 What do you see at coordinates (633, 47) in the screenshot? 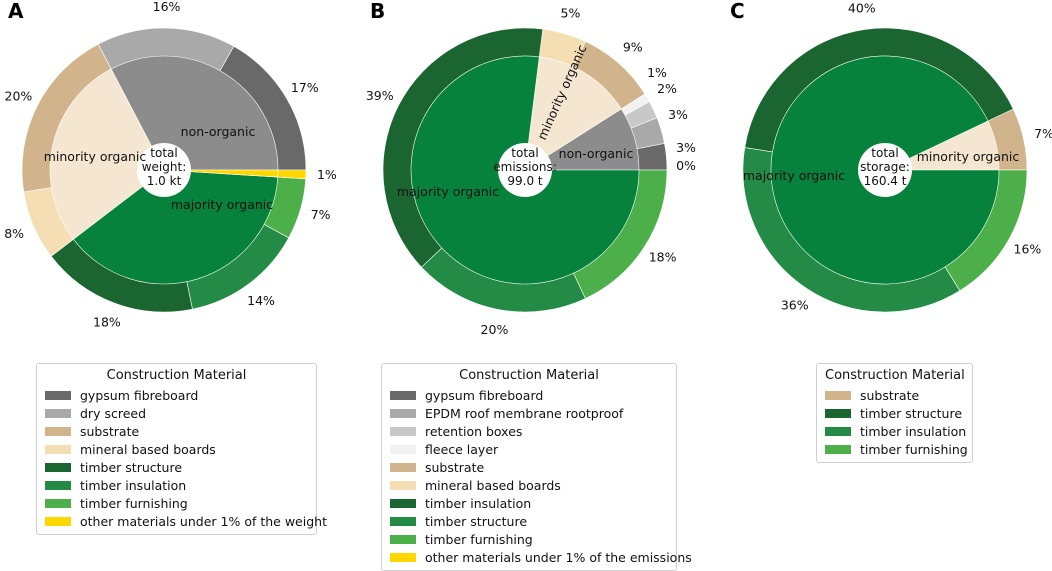
I see `pct-label-substrate: 9%` at bounding box center [633, 47].